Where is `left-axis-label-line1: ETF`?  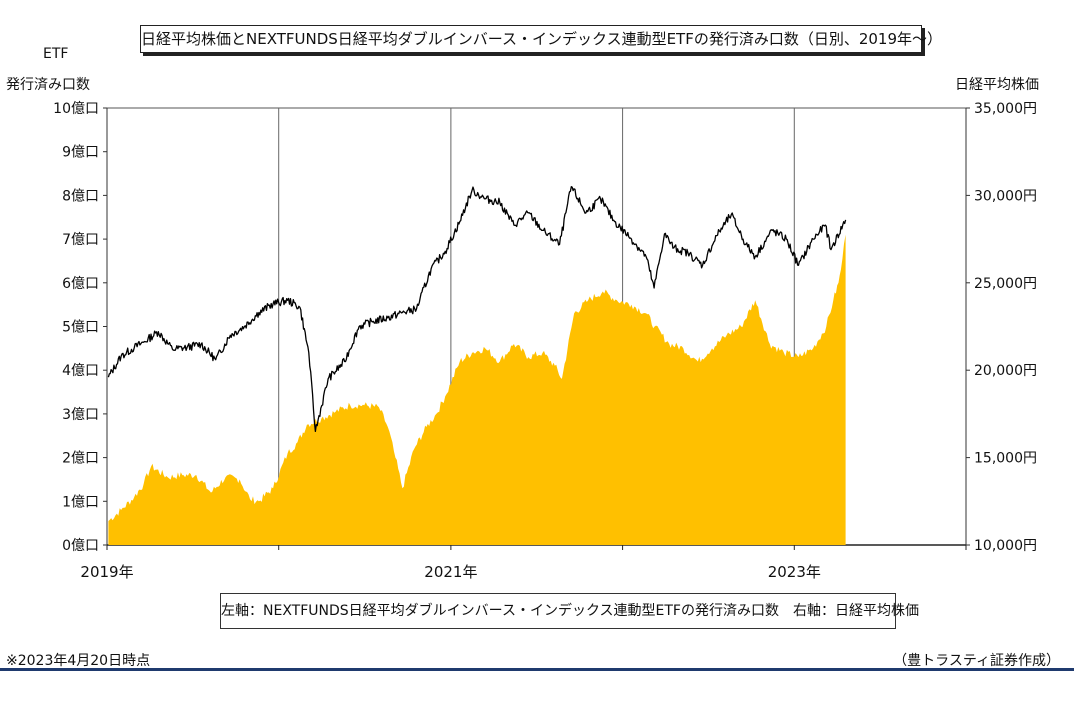 left-axis-label-line1: ETF is located at coordinates (56, 54).